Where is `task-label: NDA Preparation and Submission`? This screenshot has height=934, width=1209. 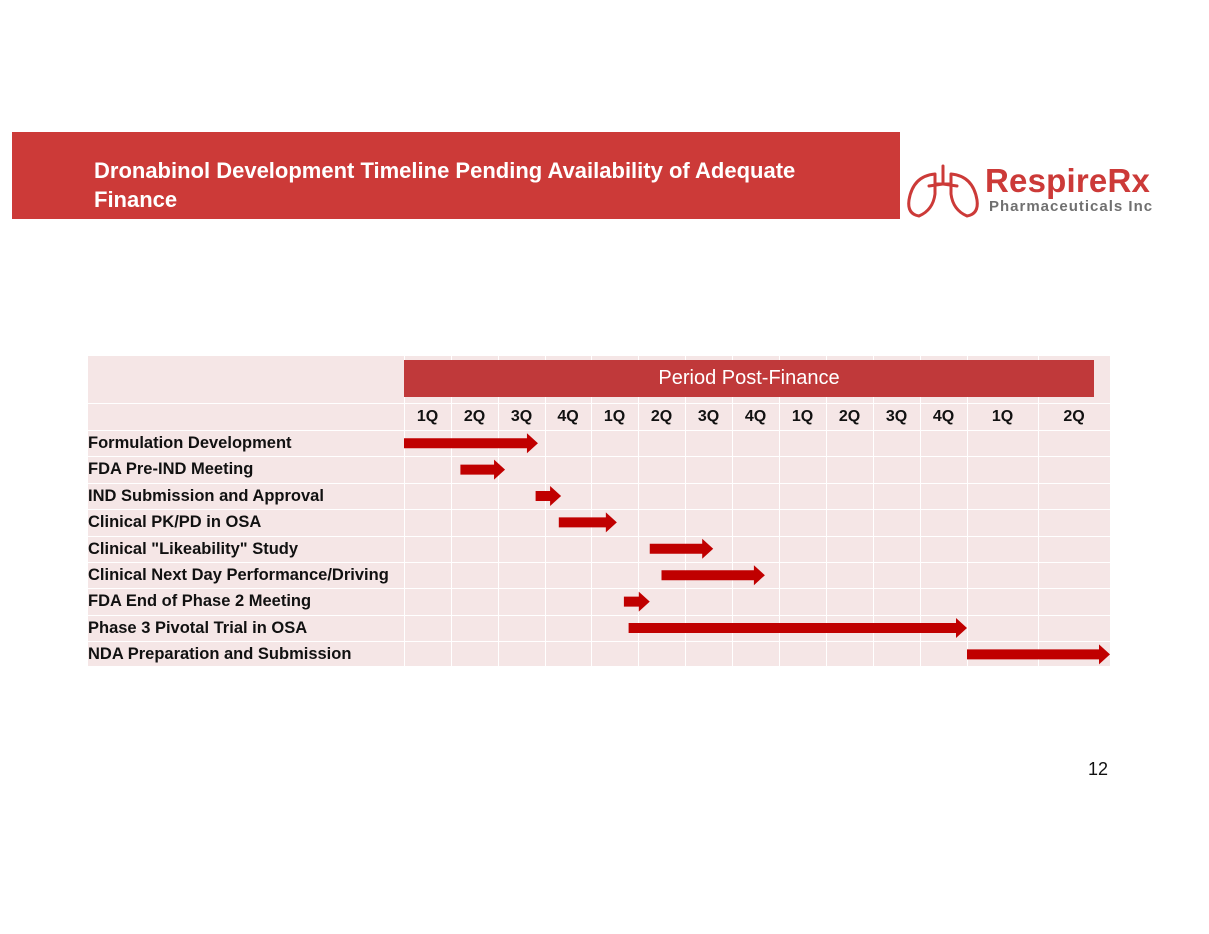
task-label: NDA Preparation and Submission is located at coordinates (220, 654).